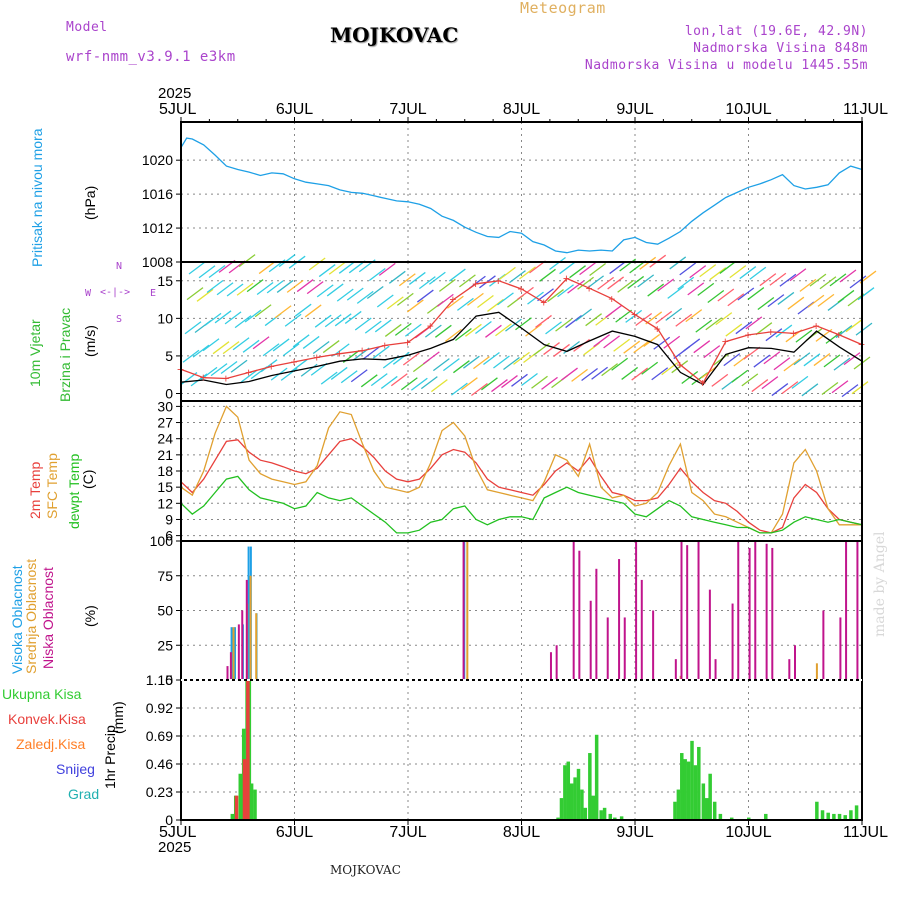 This screenshot has height=900, width=900. What do you see at coordinates (169, 519) in the screenshot?
I see `y-tick-label: 9` at bounding box center [169, 519].